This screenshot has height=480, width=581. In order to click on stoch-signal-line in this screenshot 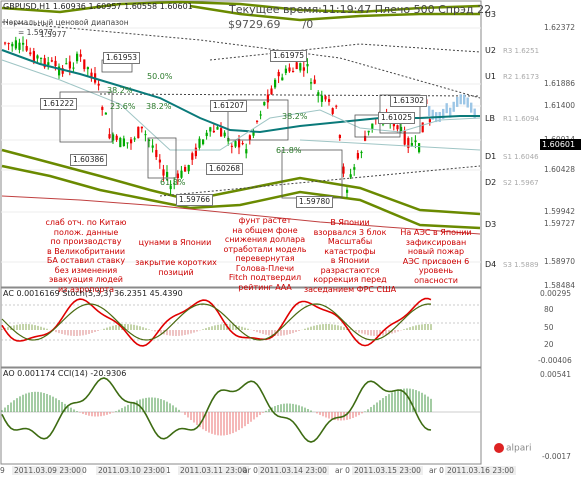, I will do `click(216, 322)`.